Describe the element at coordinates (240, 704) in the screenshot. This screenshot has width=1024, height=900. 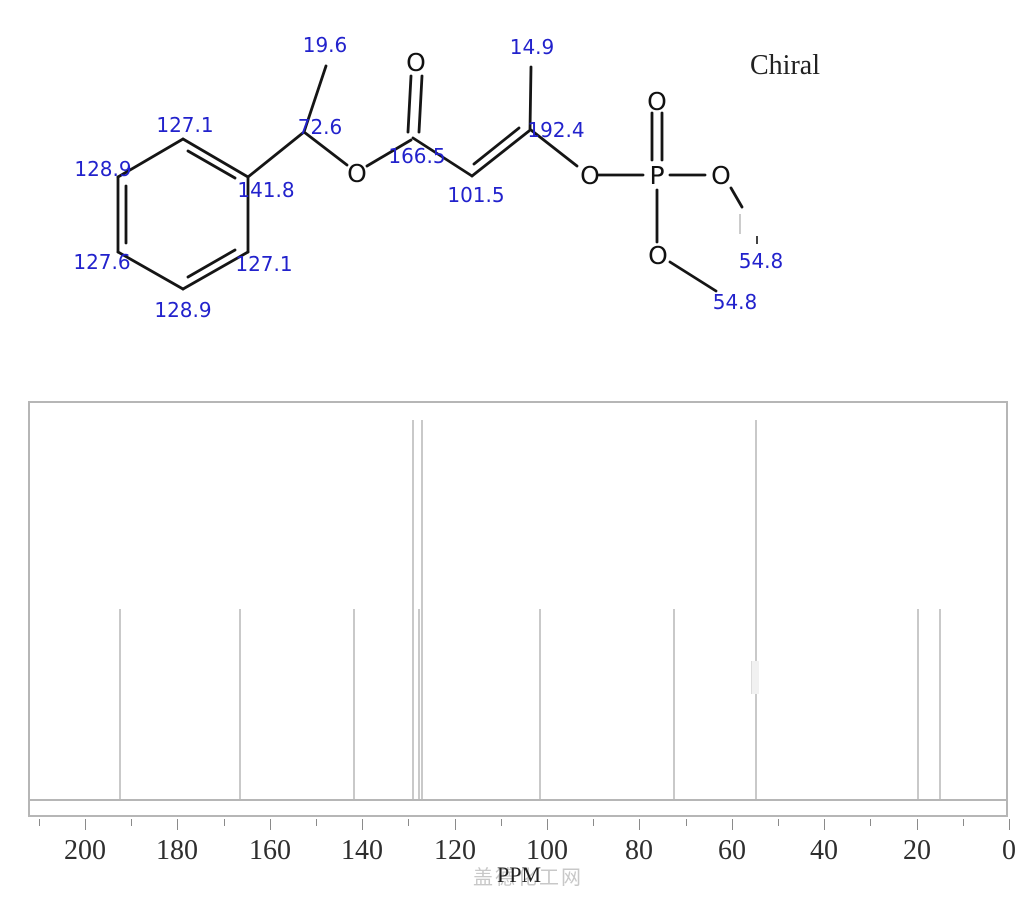
I see `peak-166.5` at that location.